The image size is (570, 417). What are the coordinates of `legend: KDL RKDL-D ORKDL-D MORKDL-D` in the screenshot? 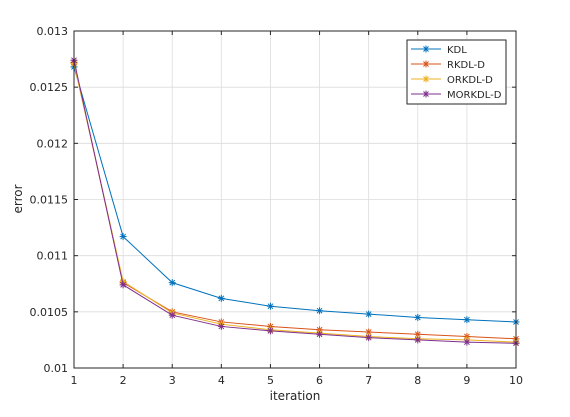 It's located at (456, 72).